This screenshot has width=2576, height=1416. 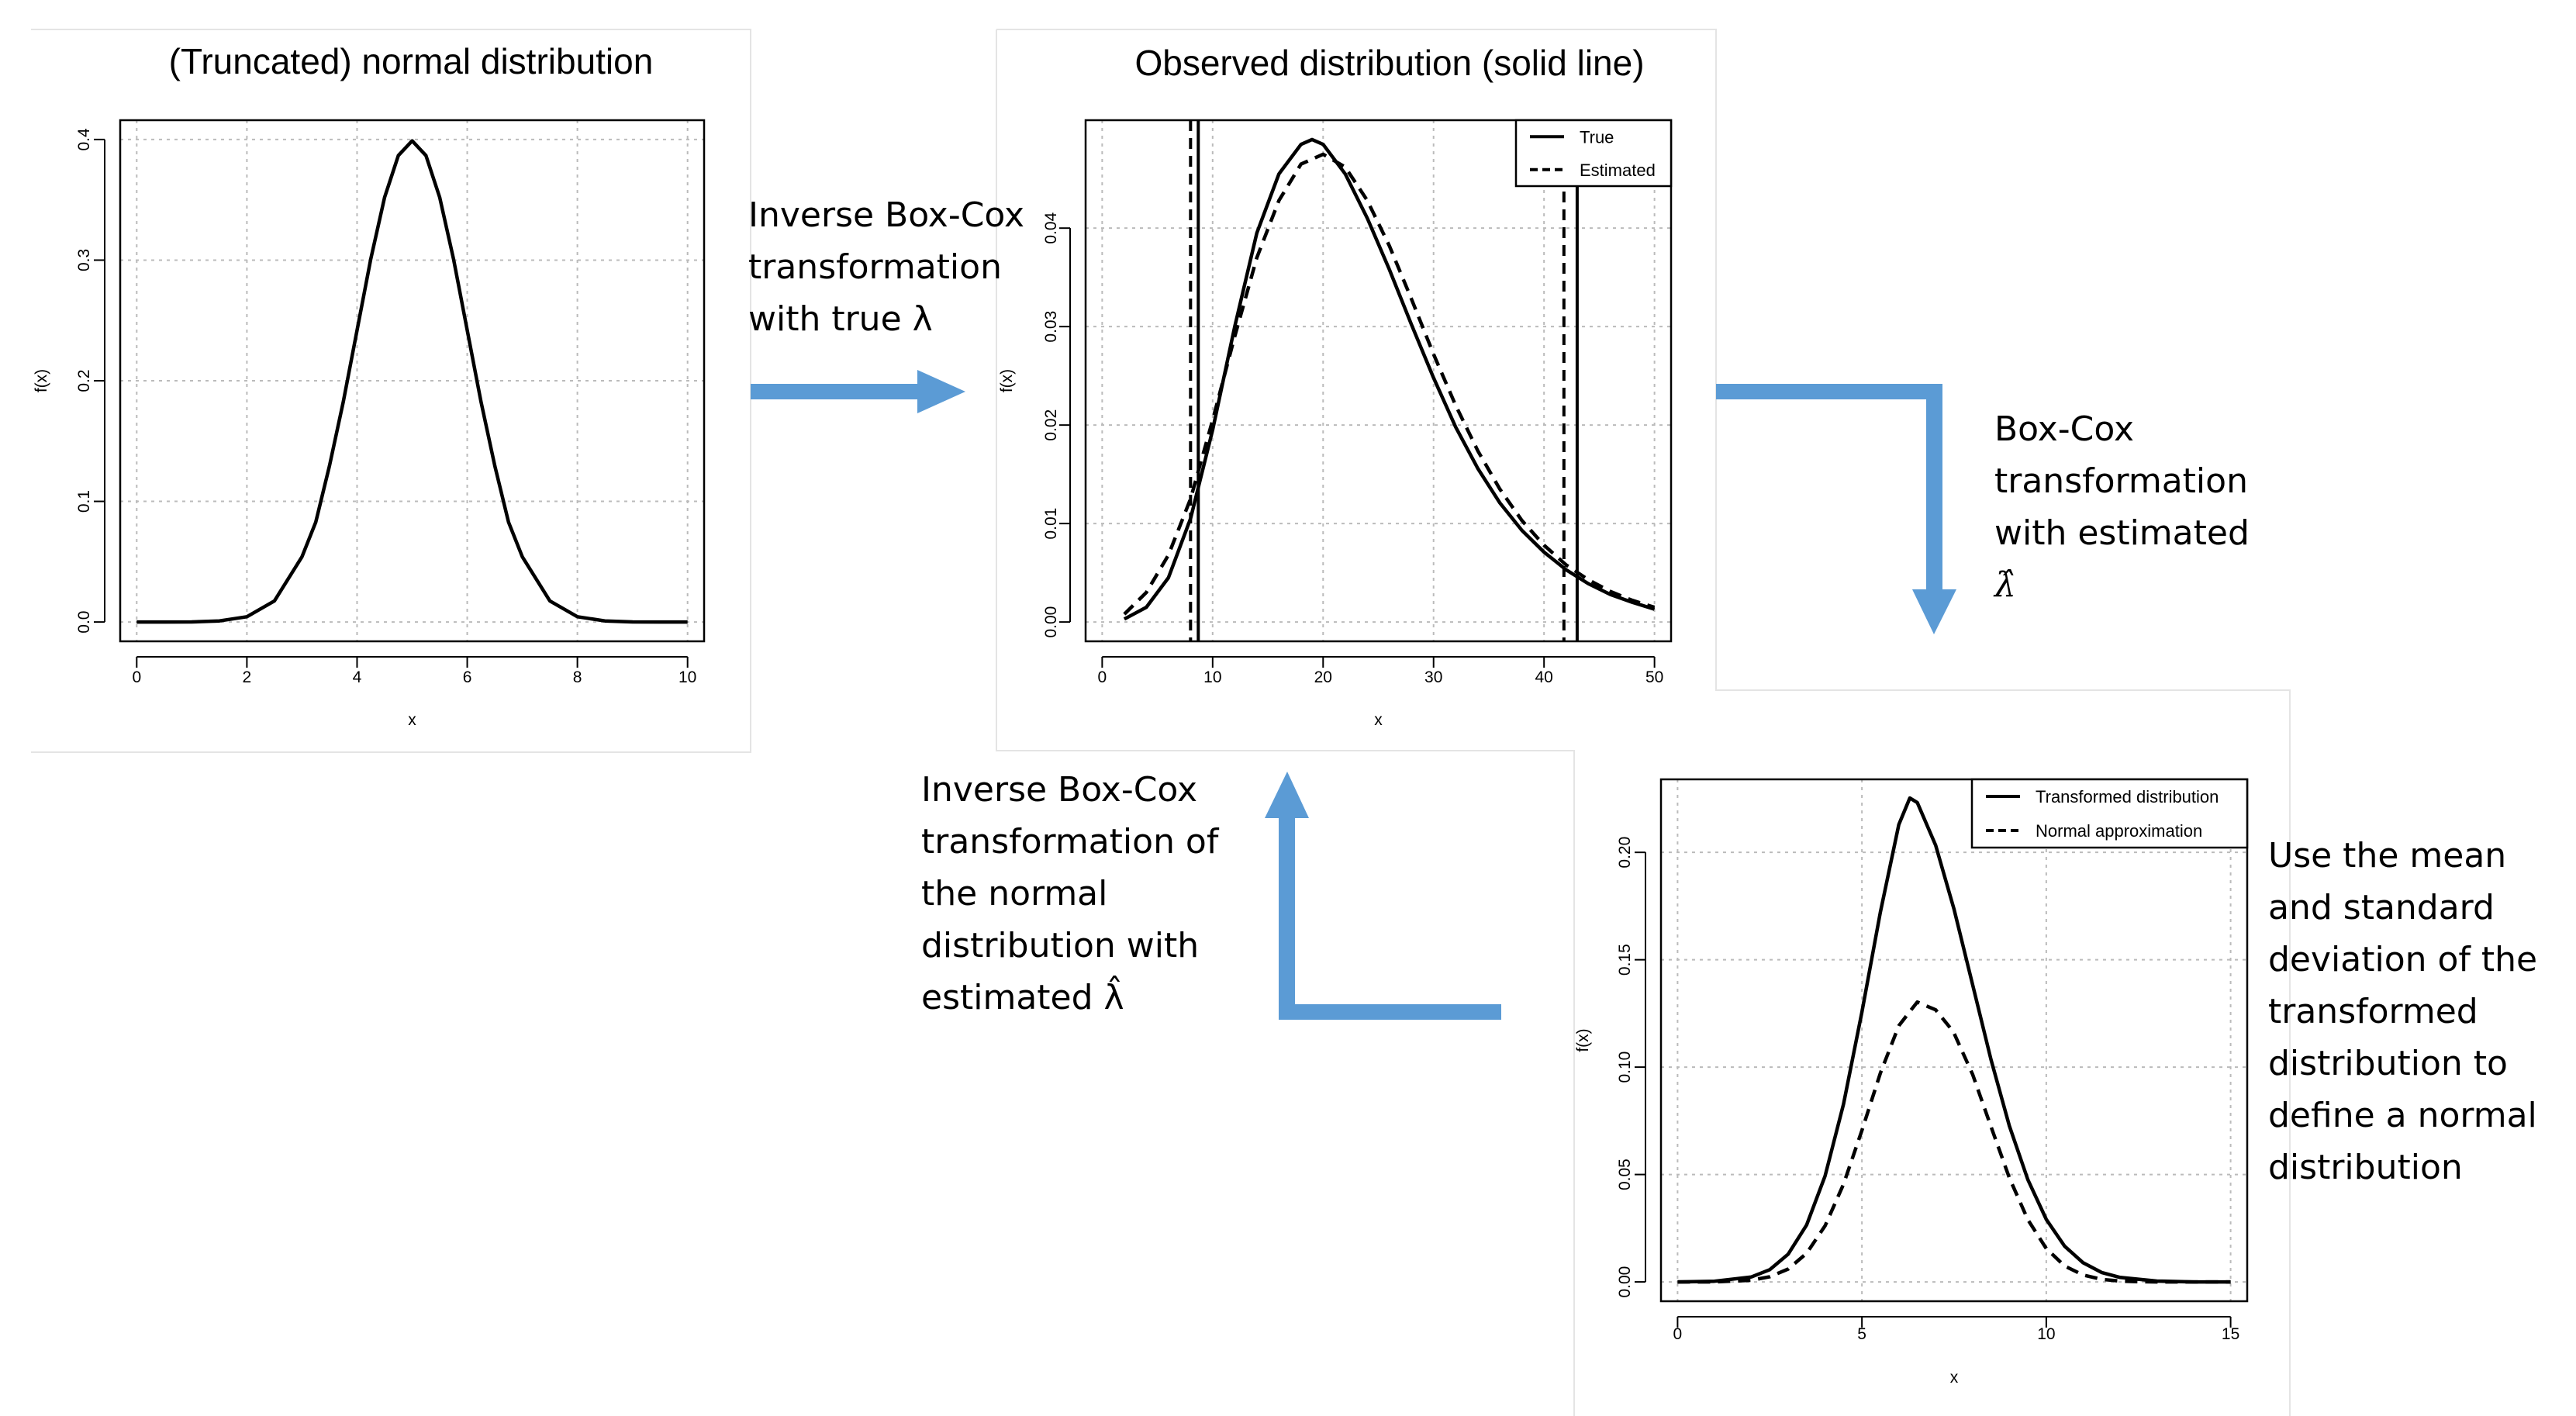 I want to click on y-tick-label: 0.4, so click(x=84, y=139).